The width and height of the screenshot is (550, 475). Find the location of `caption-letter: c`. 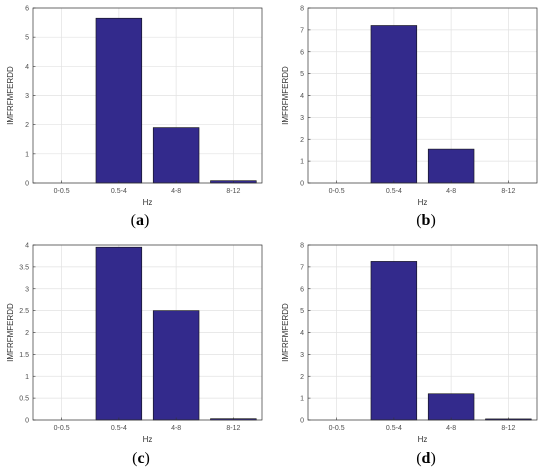

caption-letter: c is located at coordinates (141, 458).